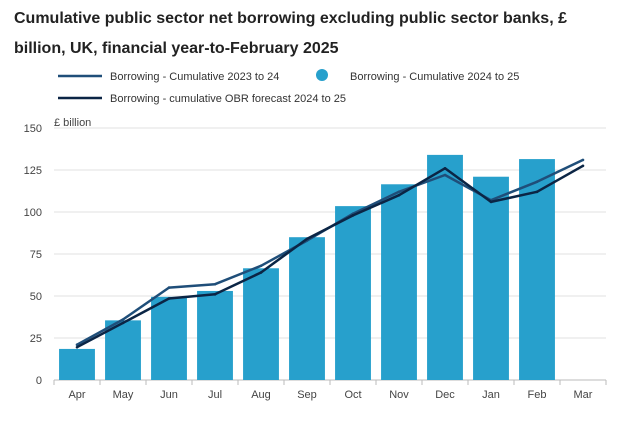 This screenshot has width=634, height=424. I want to click on y-tick-label: 150, so click(33, 129).